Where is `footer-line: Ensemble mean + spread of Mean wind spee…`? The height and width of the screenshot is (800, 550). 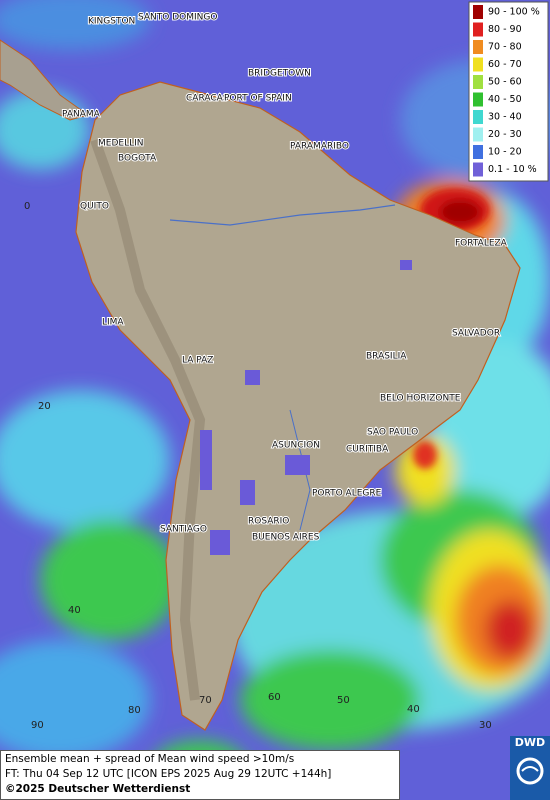 footer-line: Ensemble mean + spread of Mean wind spee… is located at coordinates (150, 759).